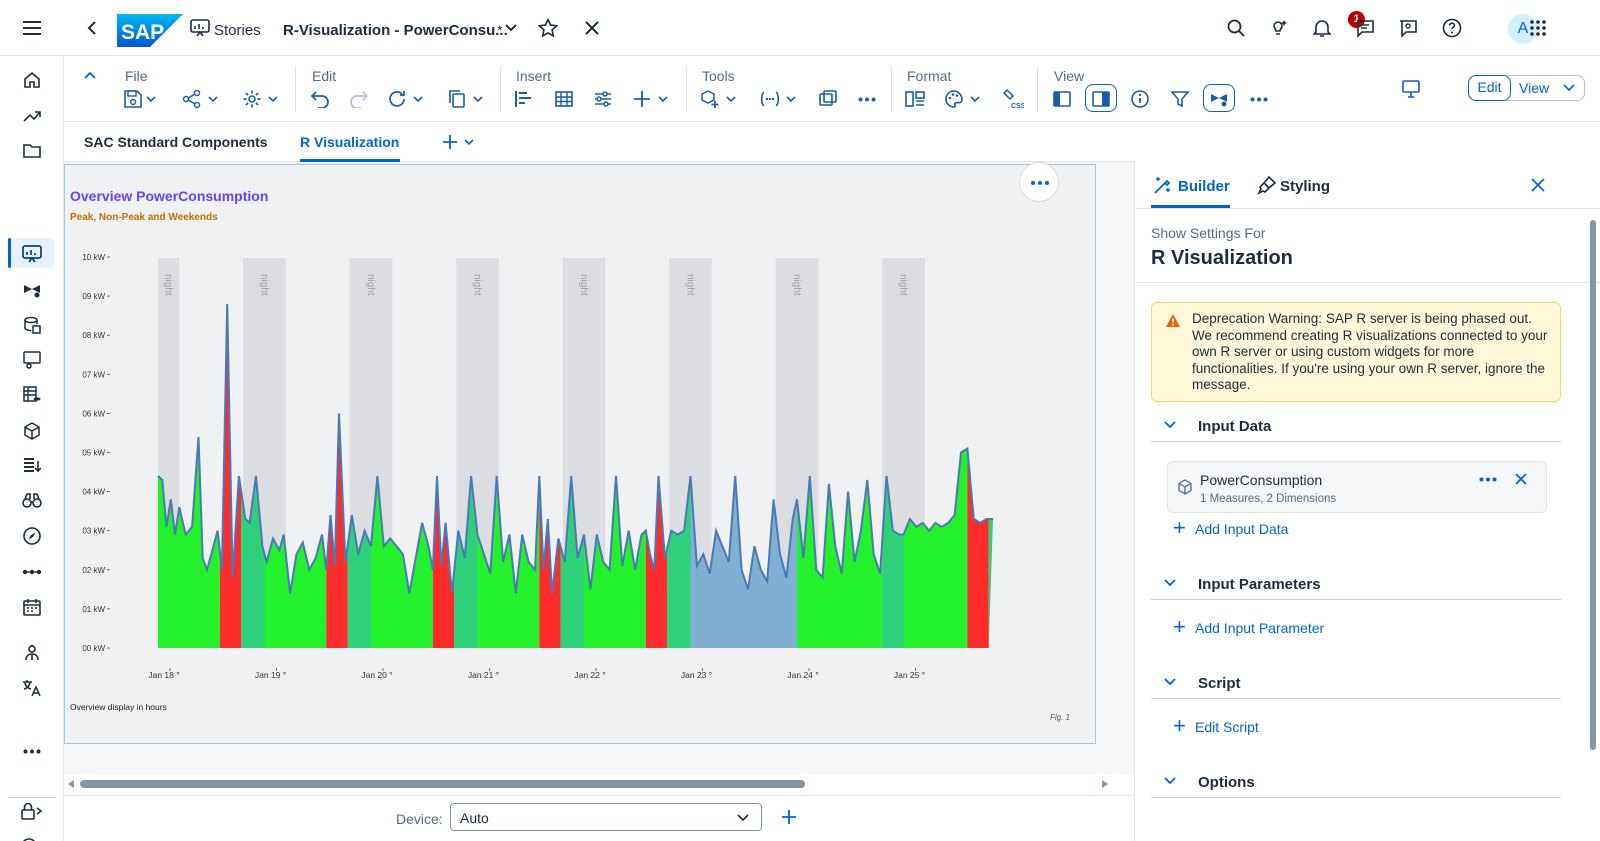  I want to click on feedback-chat-icon, so click(1365, 28).